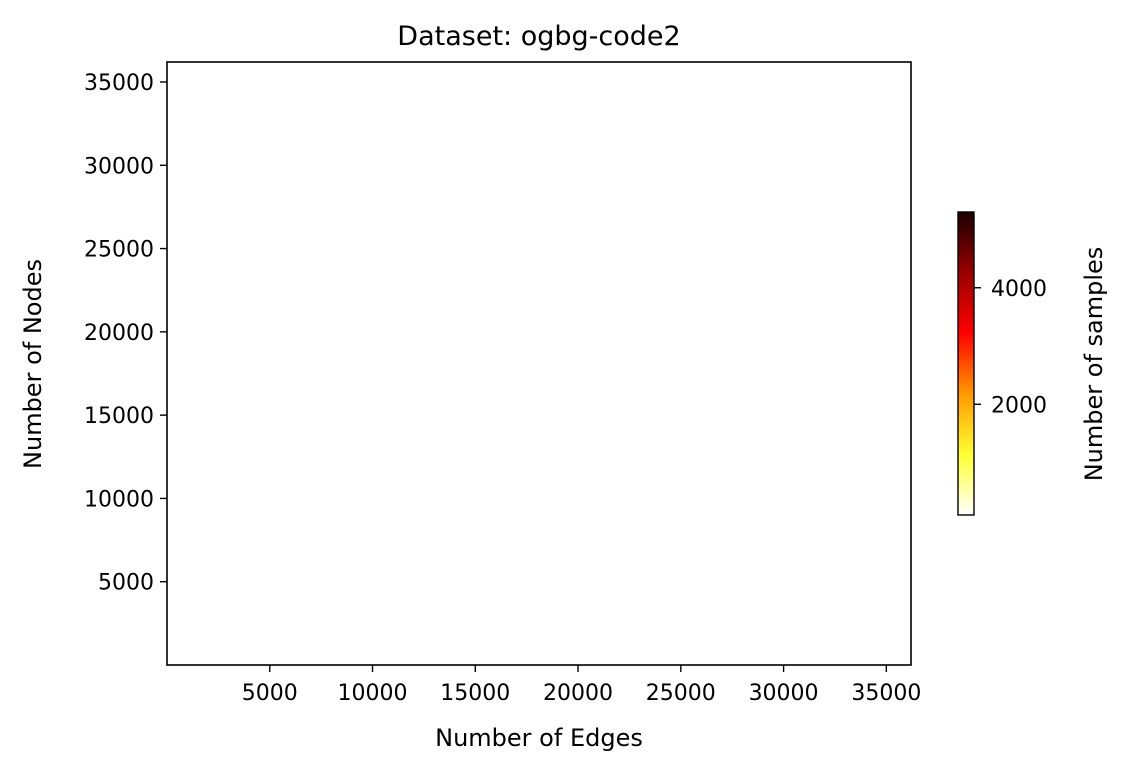 This screenshot has width=1122, height=777. I want to click on x-tick-label: 35000, so click(886, 693).